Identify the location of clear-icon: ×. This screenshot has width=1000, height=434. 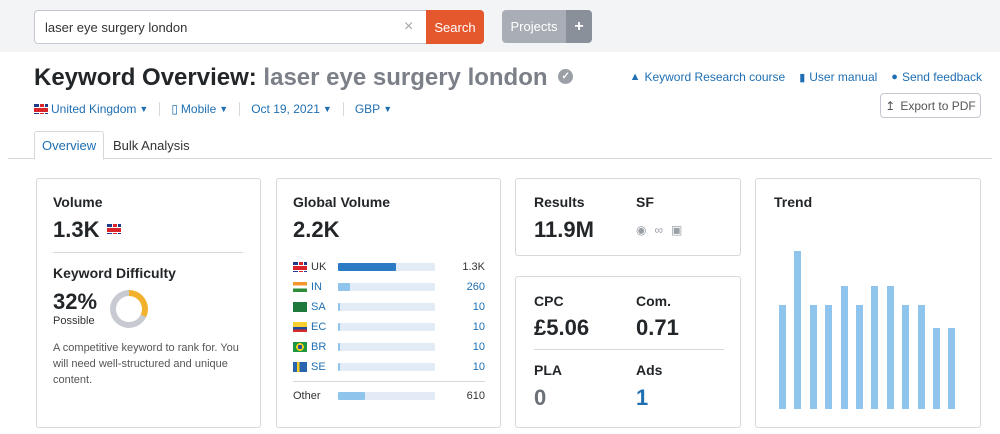
(409, 26).